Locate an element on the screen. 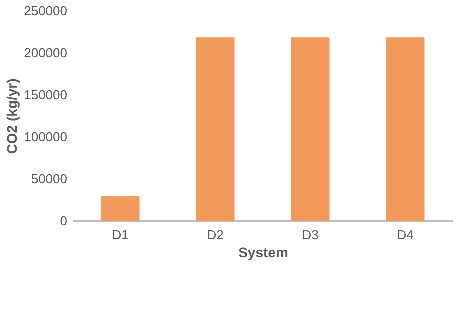 The width and height of the screenshot is (474, 310). x-tick-label: D4 is located at coordinates (405, 235).